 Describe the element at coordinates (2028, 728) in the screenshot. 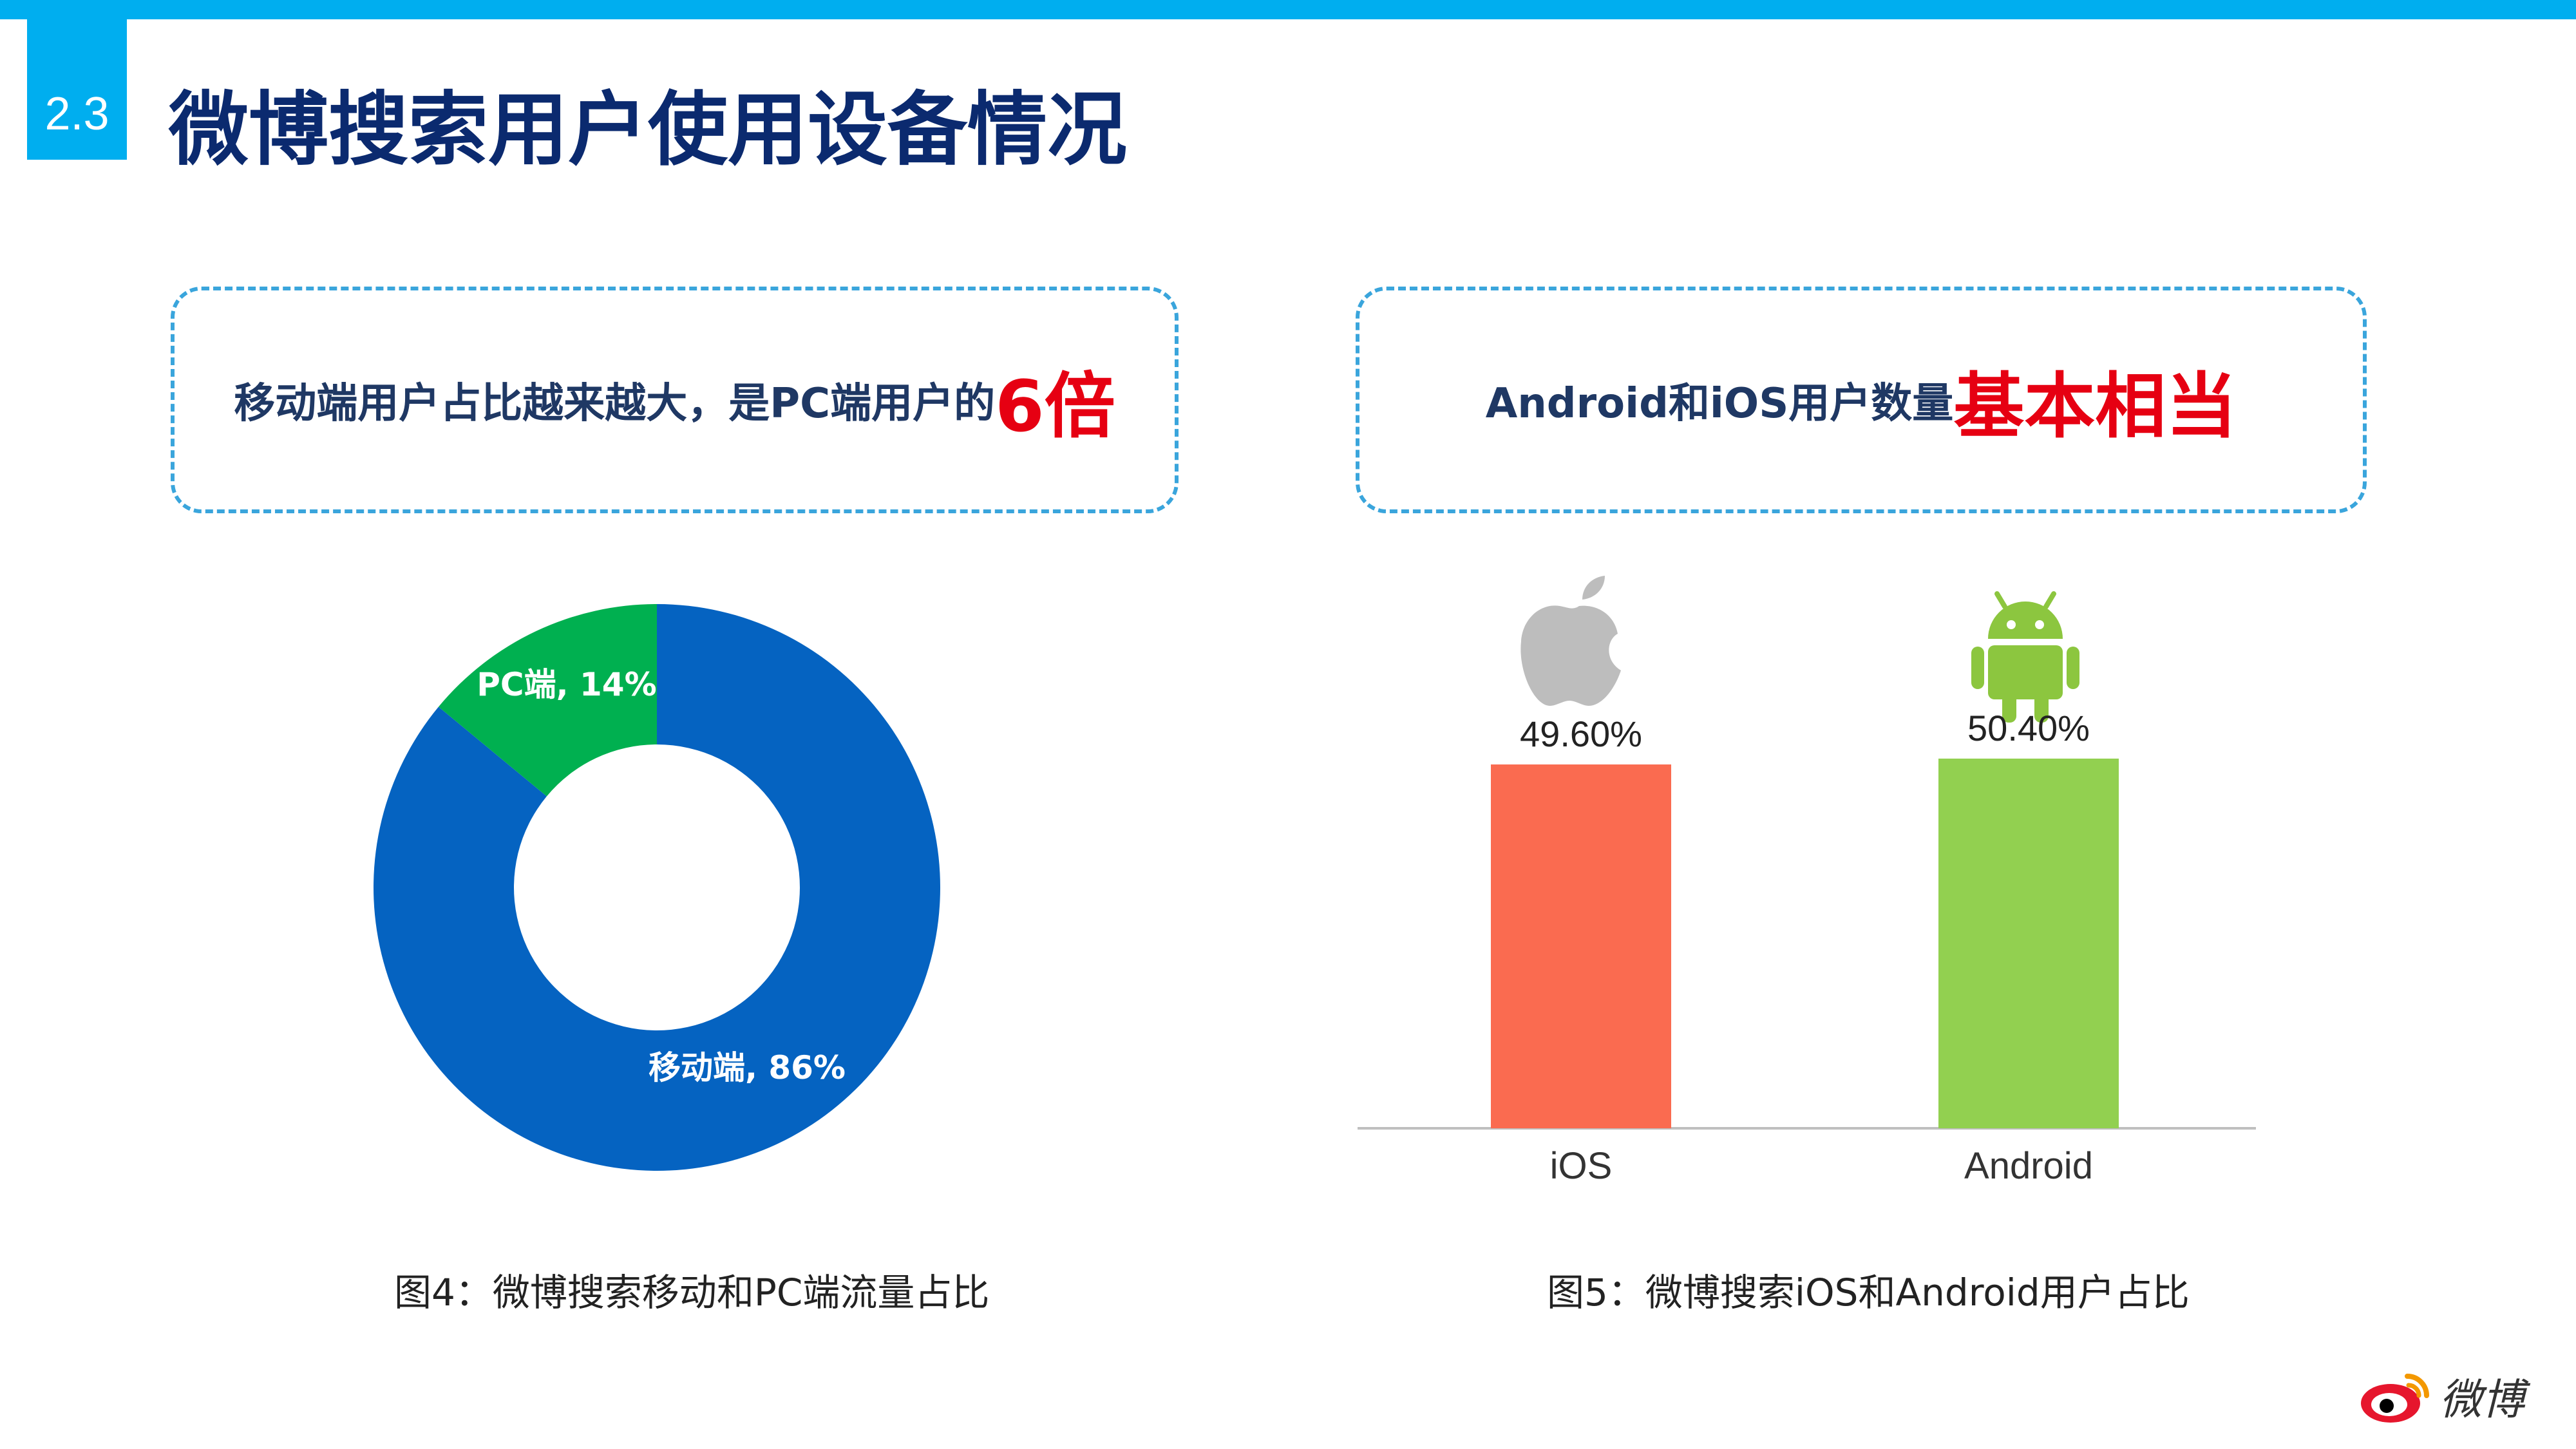

I see `bar-data-label: 50.40%` at that location.